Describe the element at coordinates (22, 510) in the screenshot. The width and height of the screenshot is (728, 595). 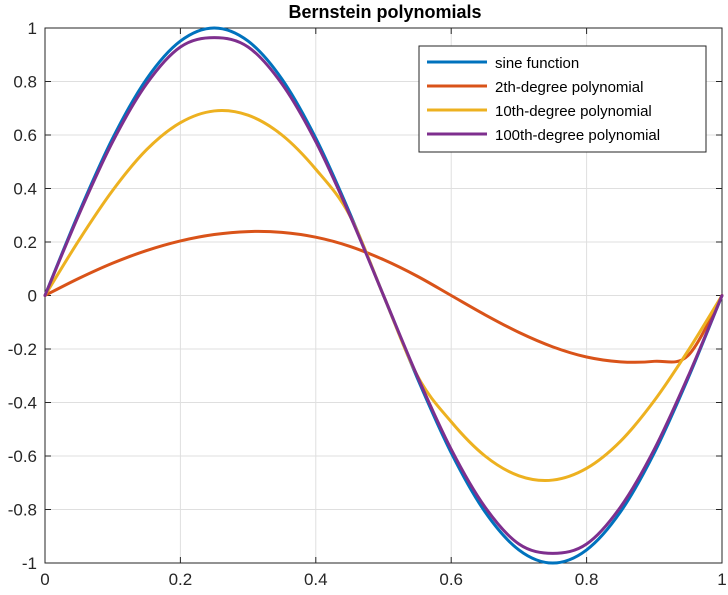
I see `y-tick-label: -0.8` at that location.